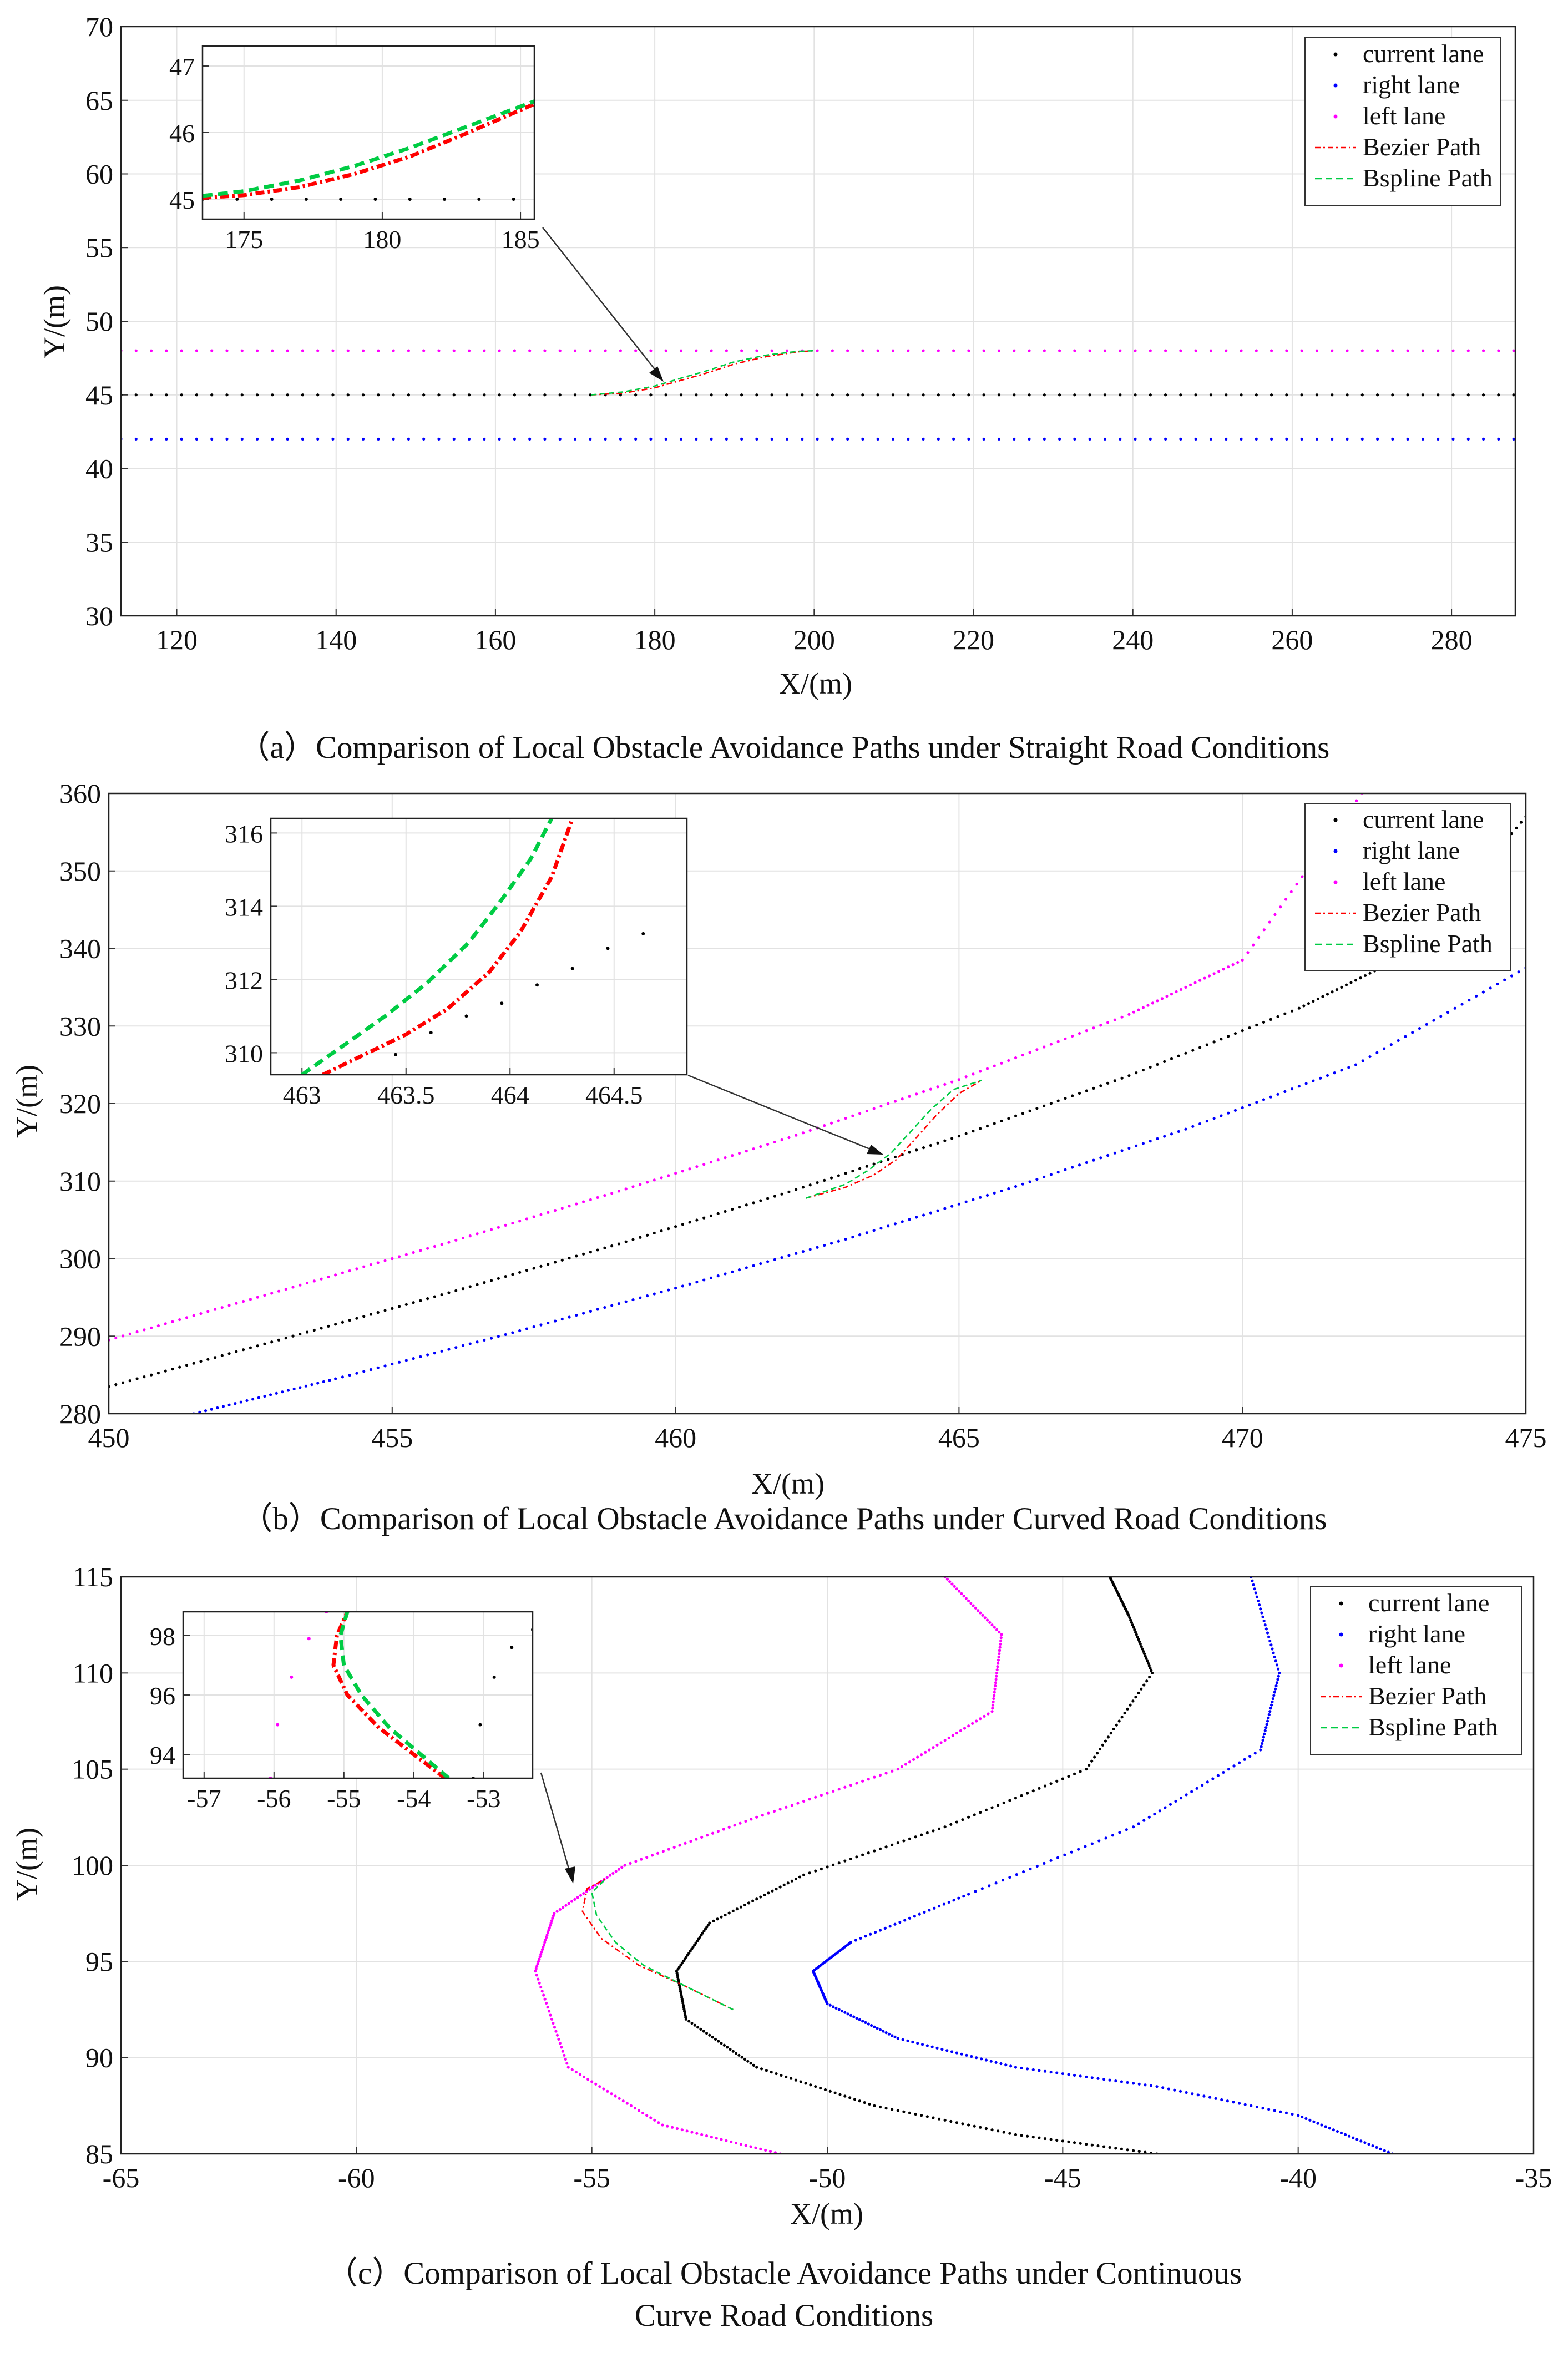 This screenshot has height=2358, width=1568. I want to click on panel-c-ytick-label: 105, so click(92, 1769).